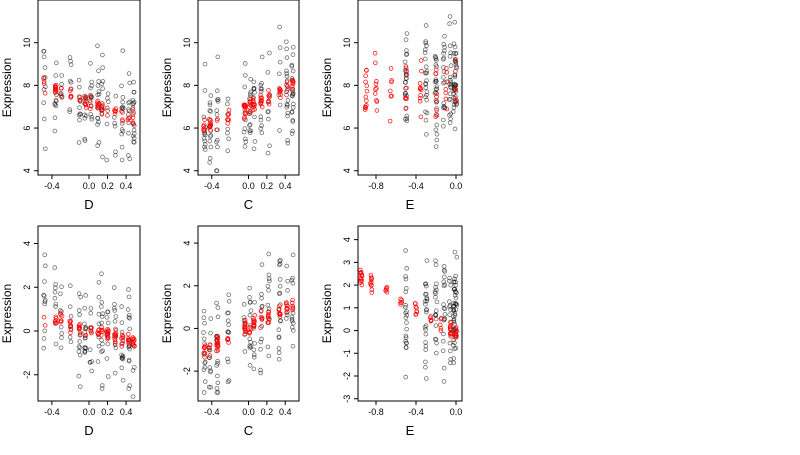  What do you see at coordinates (347, 285) in the screenshot?
I see `y-tick-label: 2` at bounding box center [347, 285].